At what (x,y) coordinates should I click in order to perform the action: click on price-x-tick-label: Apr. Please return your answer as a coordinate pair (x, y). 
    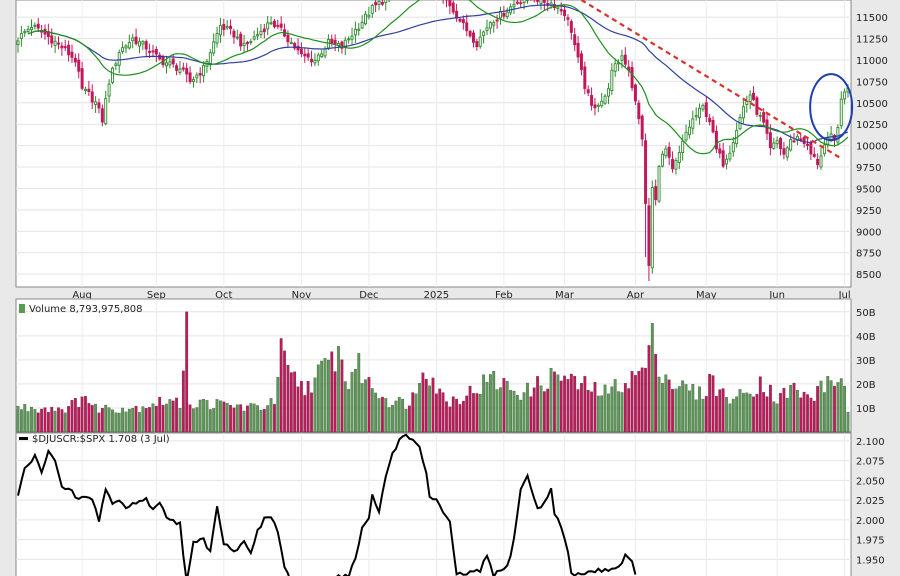
    Looking at the image, I should click on (636, 295).